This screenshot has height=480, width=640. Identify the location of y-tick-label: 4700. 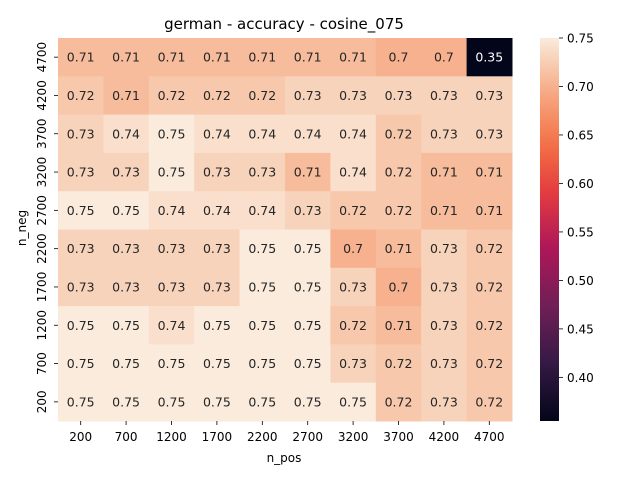
(42, 57).